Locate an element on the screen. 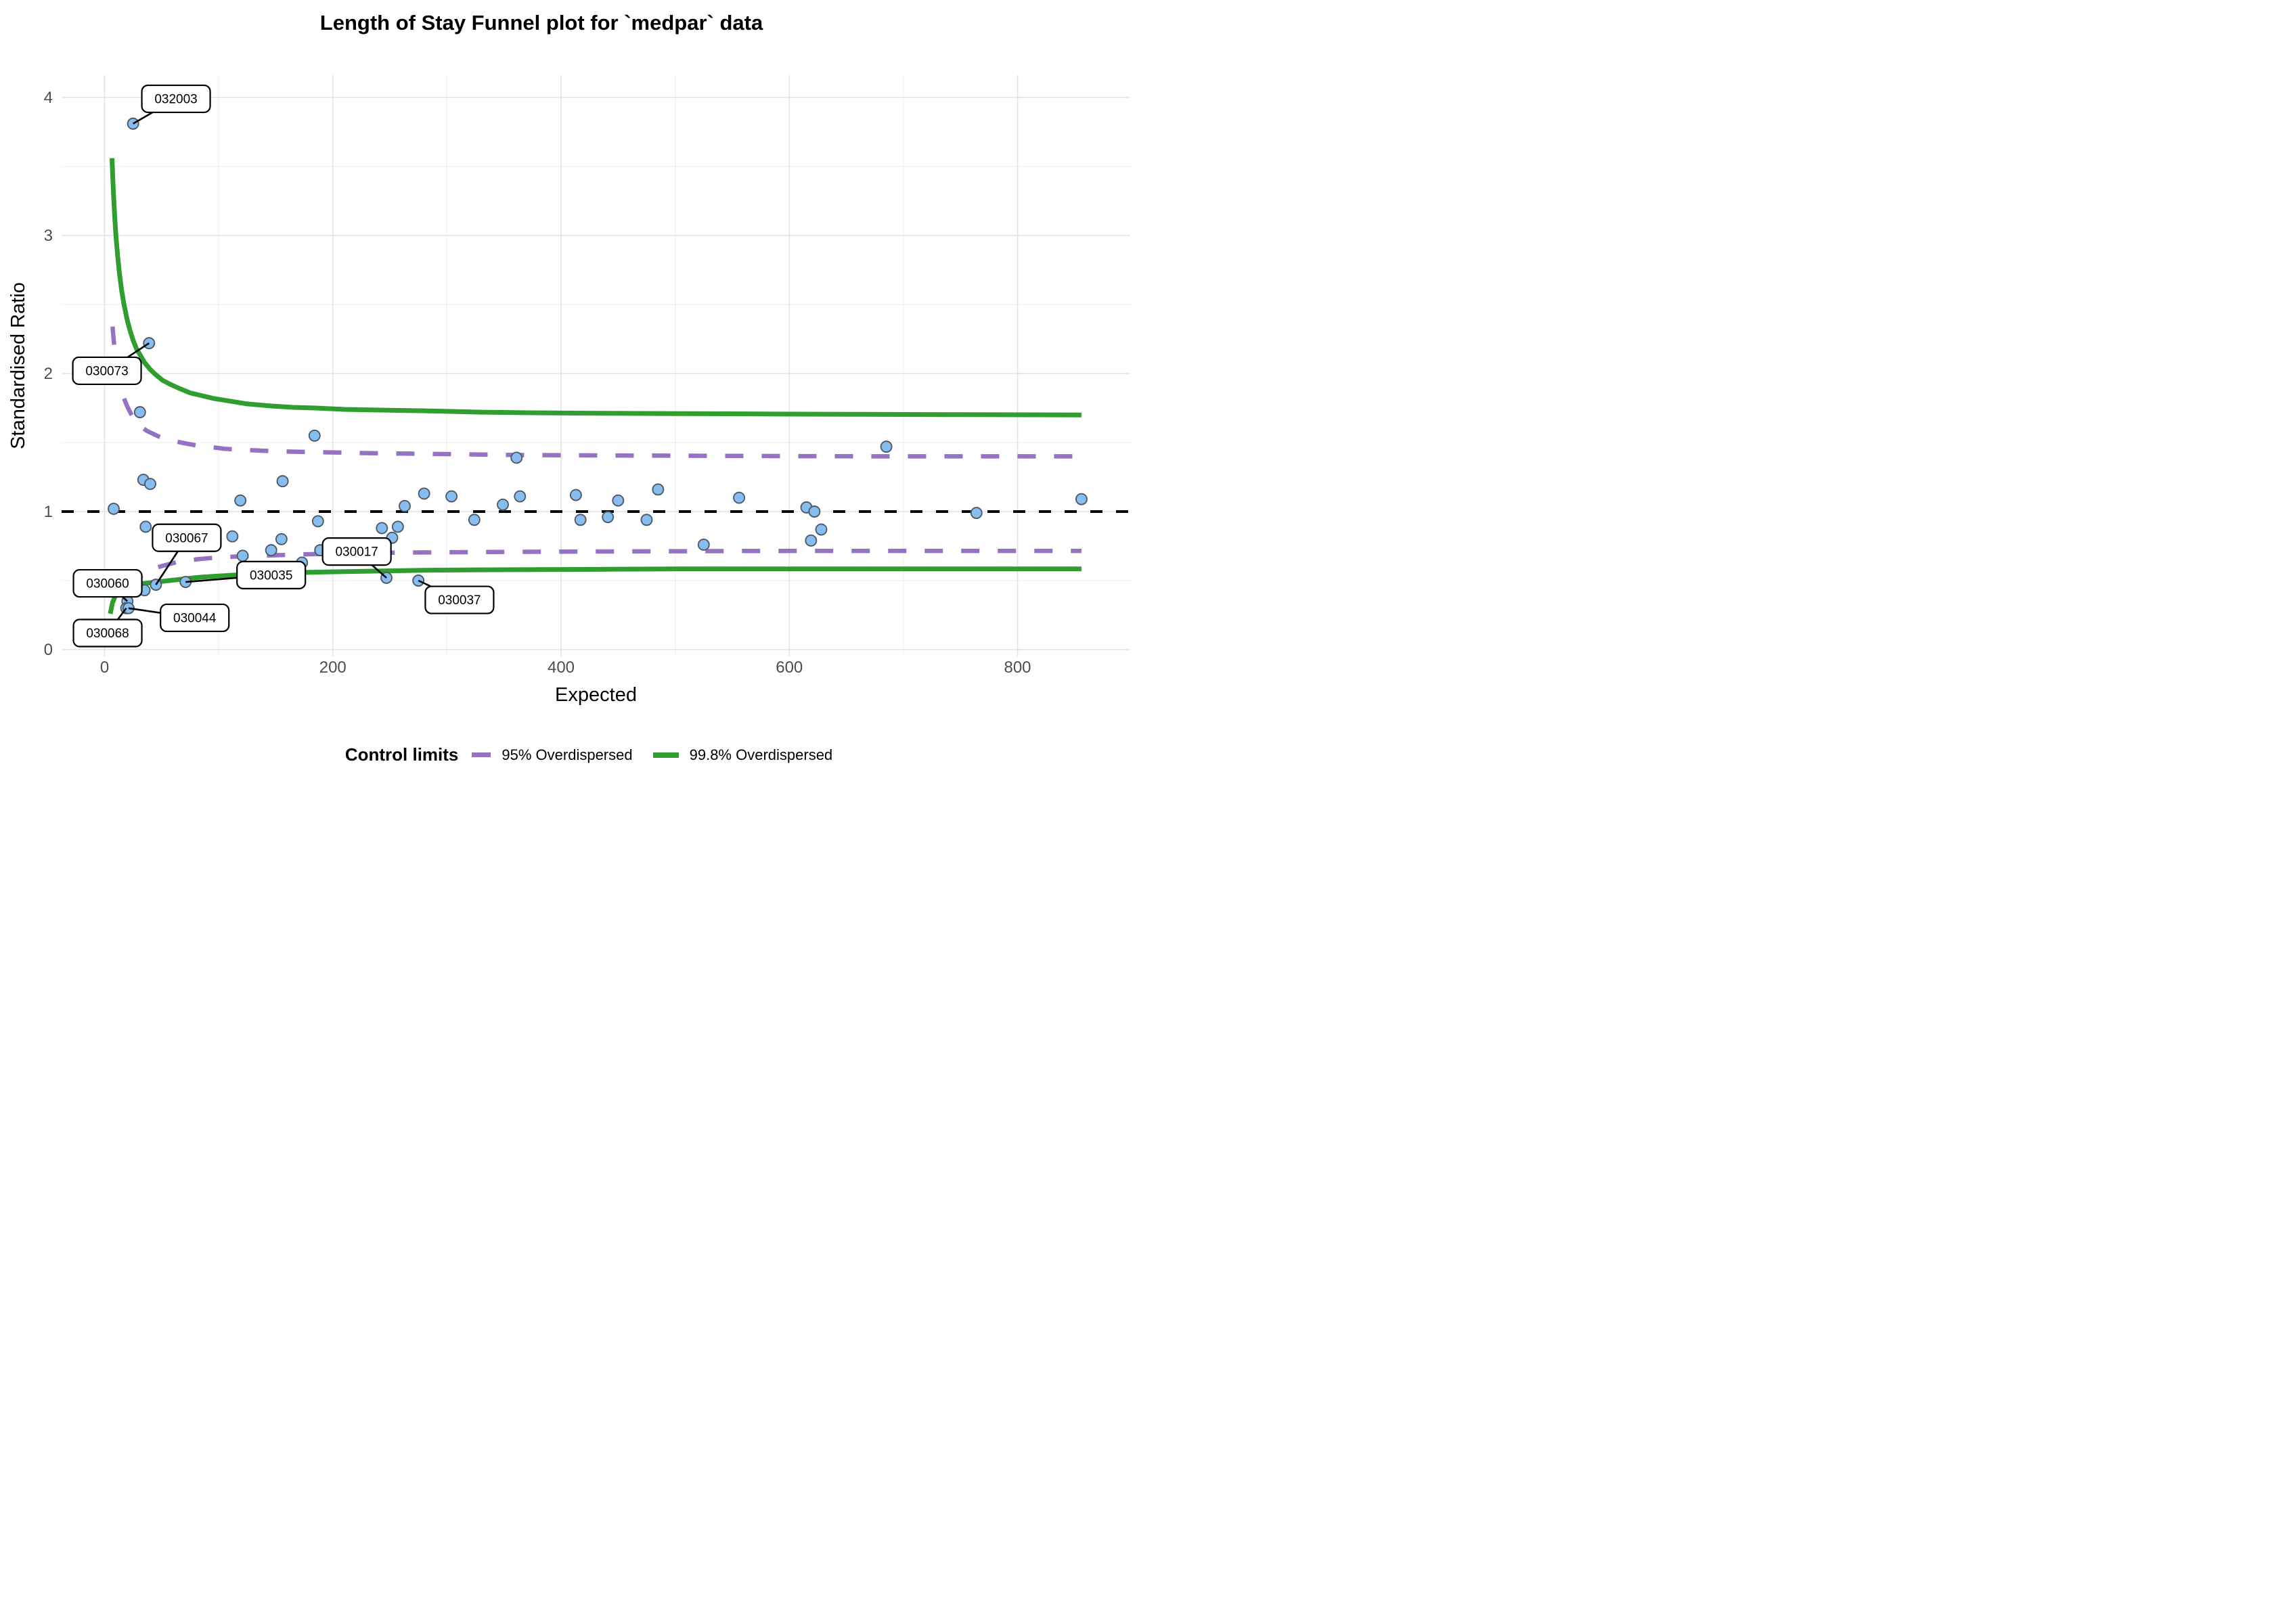 The height and width of the screenshot is (1624, 2274). y-tick-label: 3 is located at coordinates (48, 236).